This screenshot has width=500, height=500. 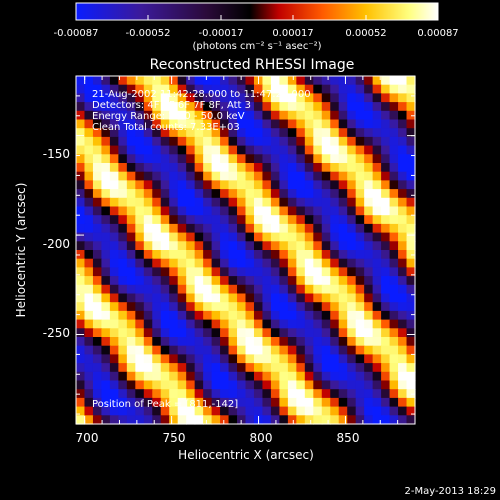 I want to click on colorbar-tick-label: 0.00017, so click(x=292, y=33).